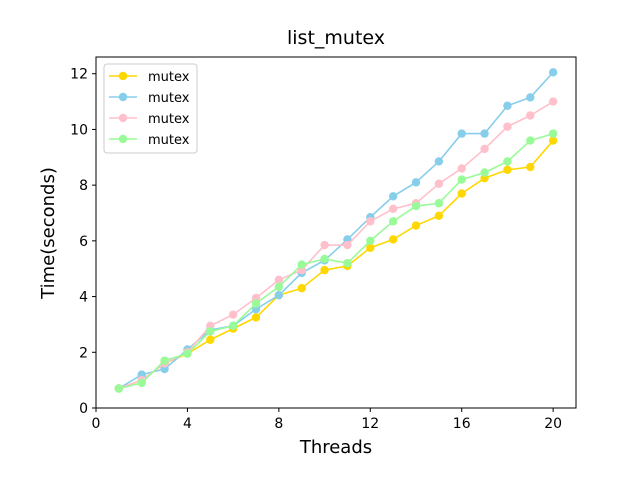 The image size is (640, 480). I want to click on y-tick-label: 4, so click(83, 298).